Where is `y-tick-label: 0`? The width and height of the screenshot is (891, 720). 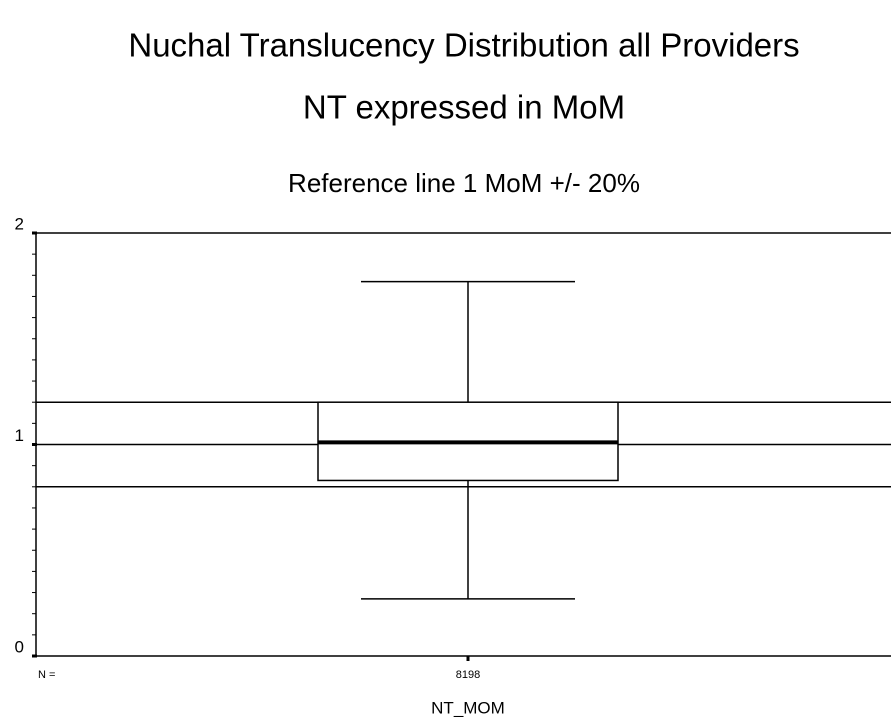 y-tick-label: 0 is located at coordinates (19, 646).